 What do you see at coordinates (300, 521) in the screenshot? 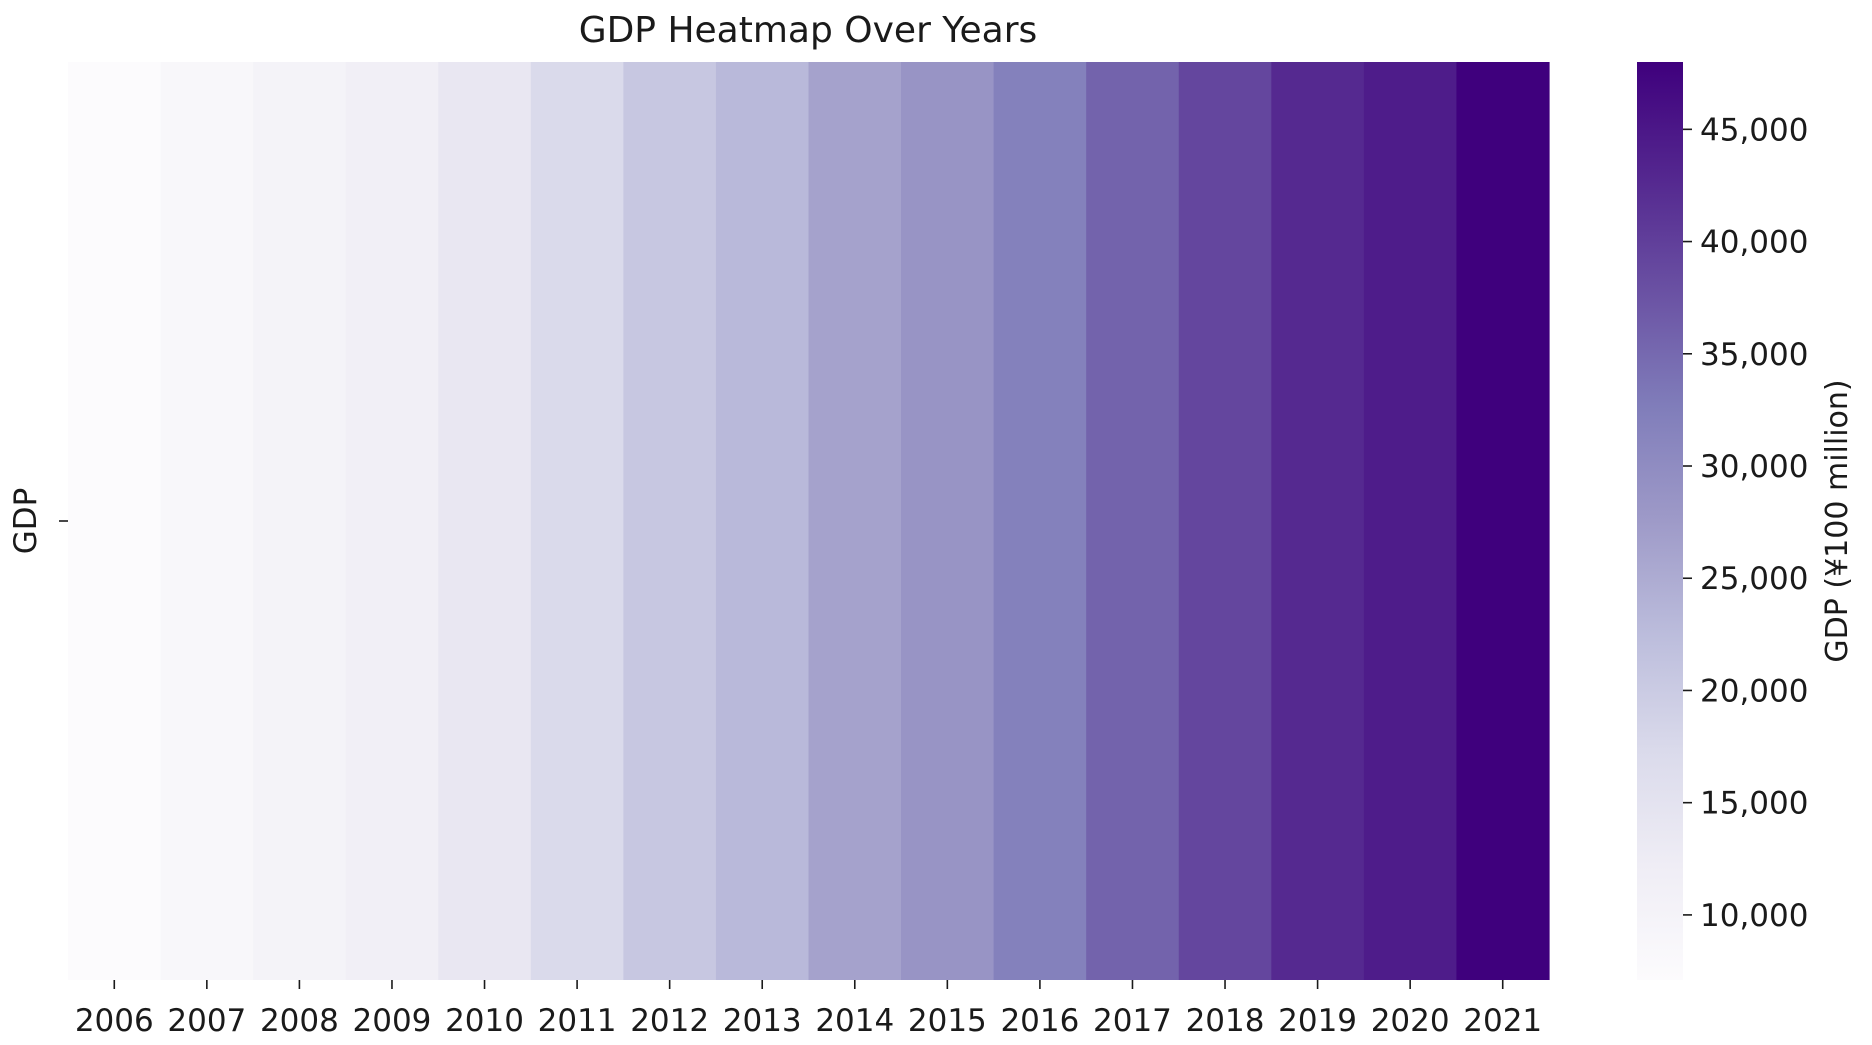
I see `heatmap-cell-2008` at bounding box center [300, 521].